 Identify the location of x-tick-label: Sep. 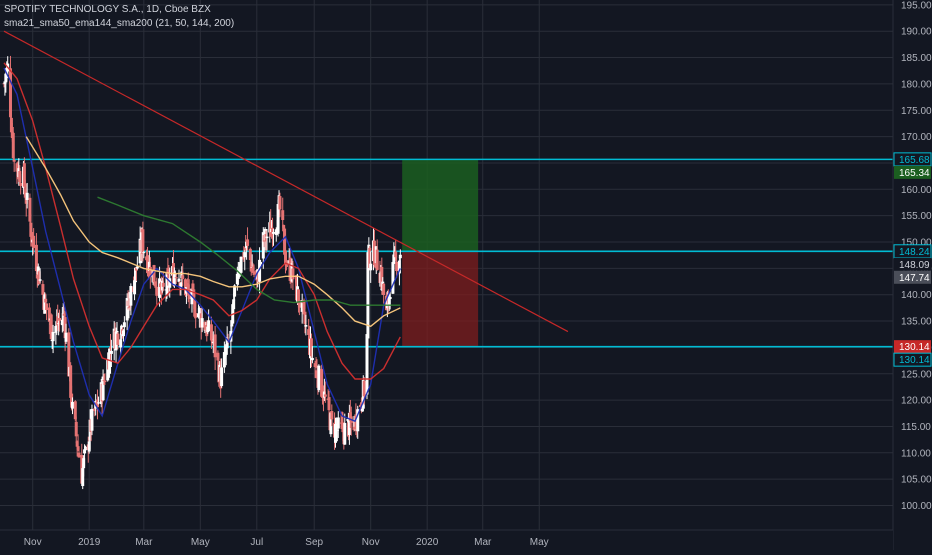
(314, 542).